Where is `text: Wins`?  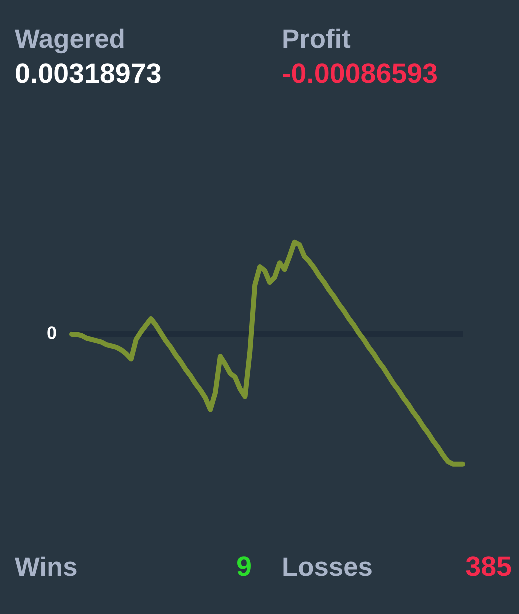
text: Wins is located at coordinates (46, 566).